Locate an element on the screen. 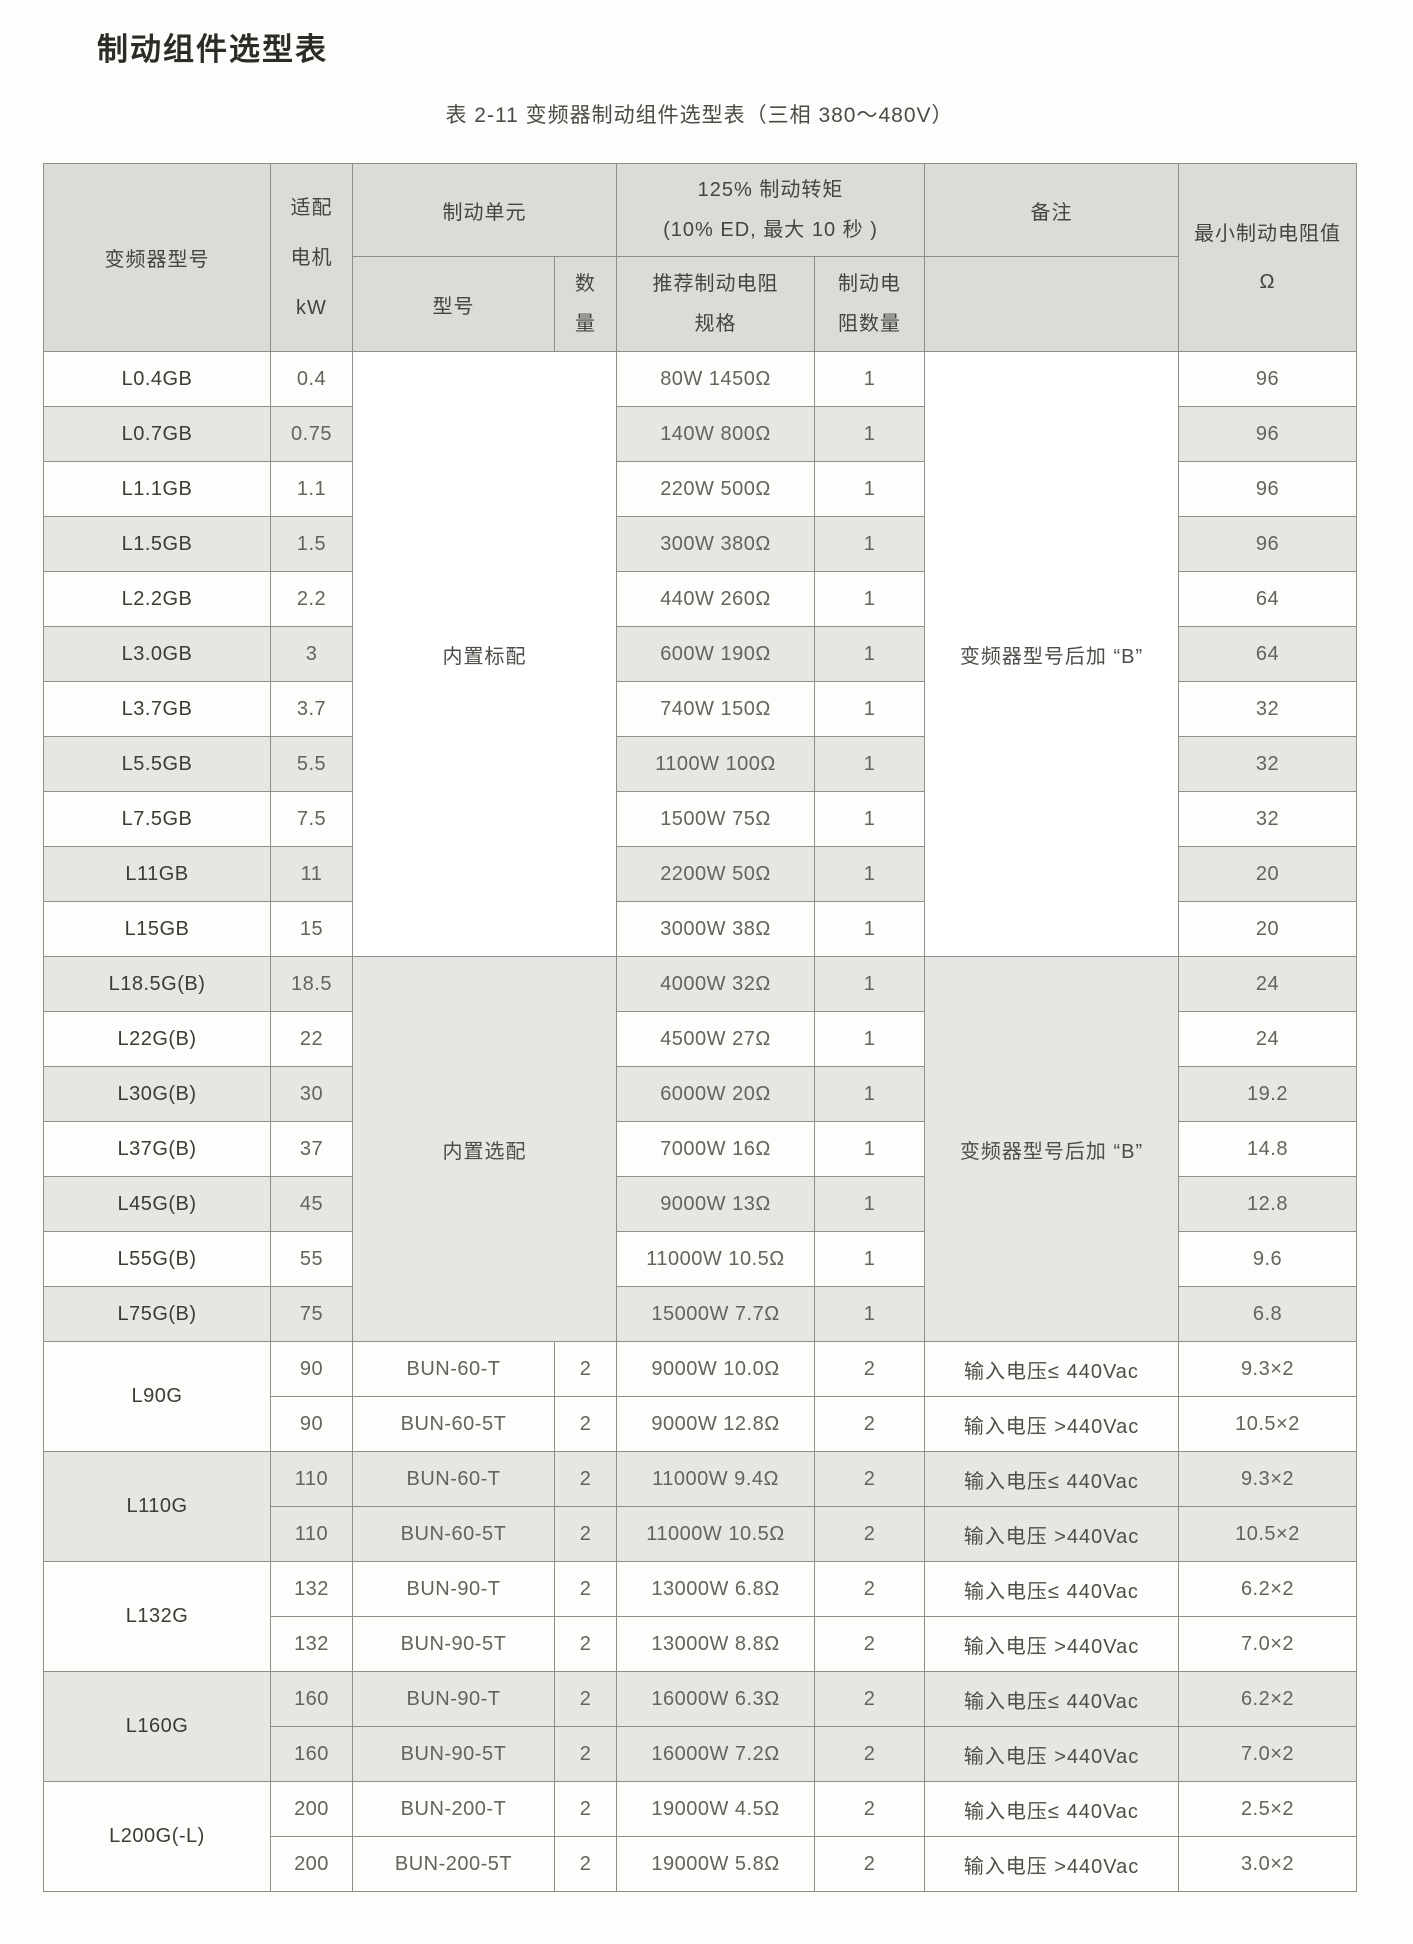 Image resolution: width=1413 pixels, height=1944 pixels. page-title: 制动组件选型表 is located at coordinates (212, 49).